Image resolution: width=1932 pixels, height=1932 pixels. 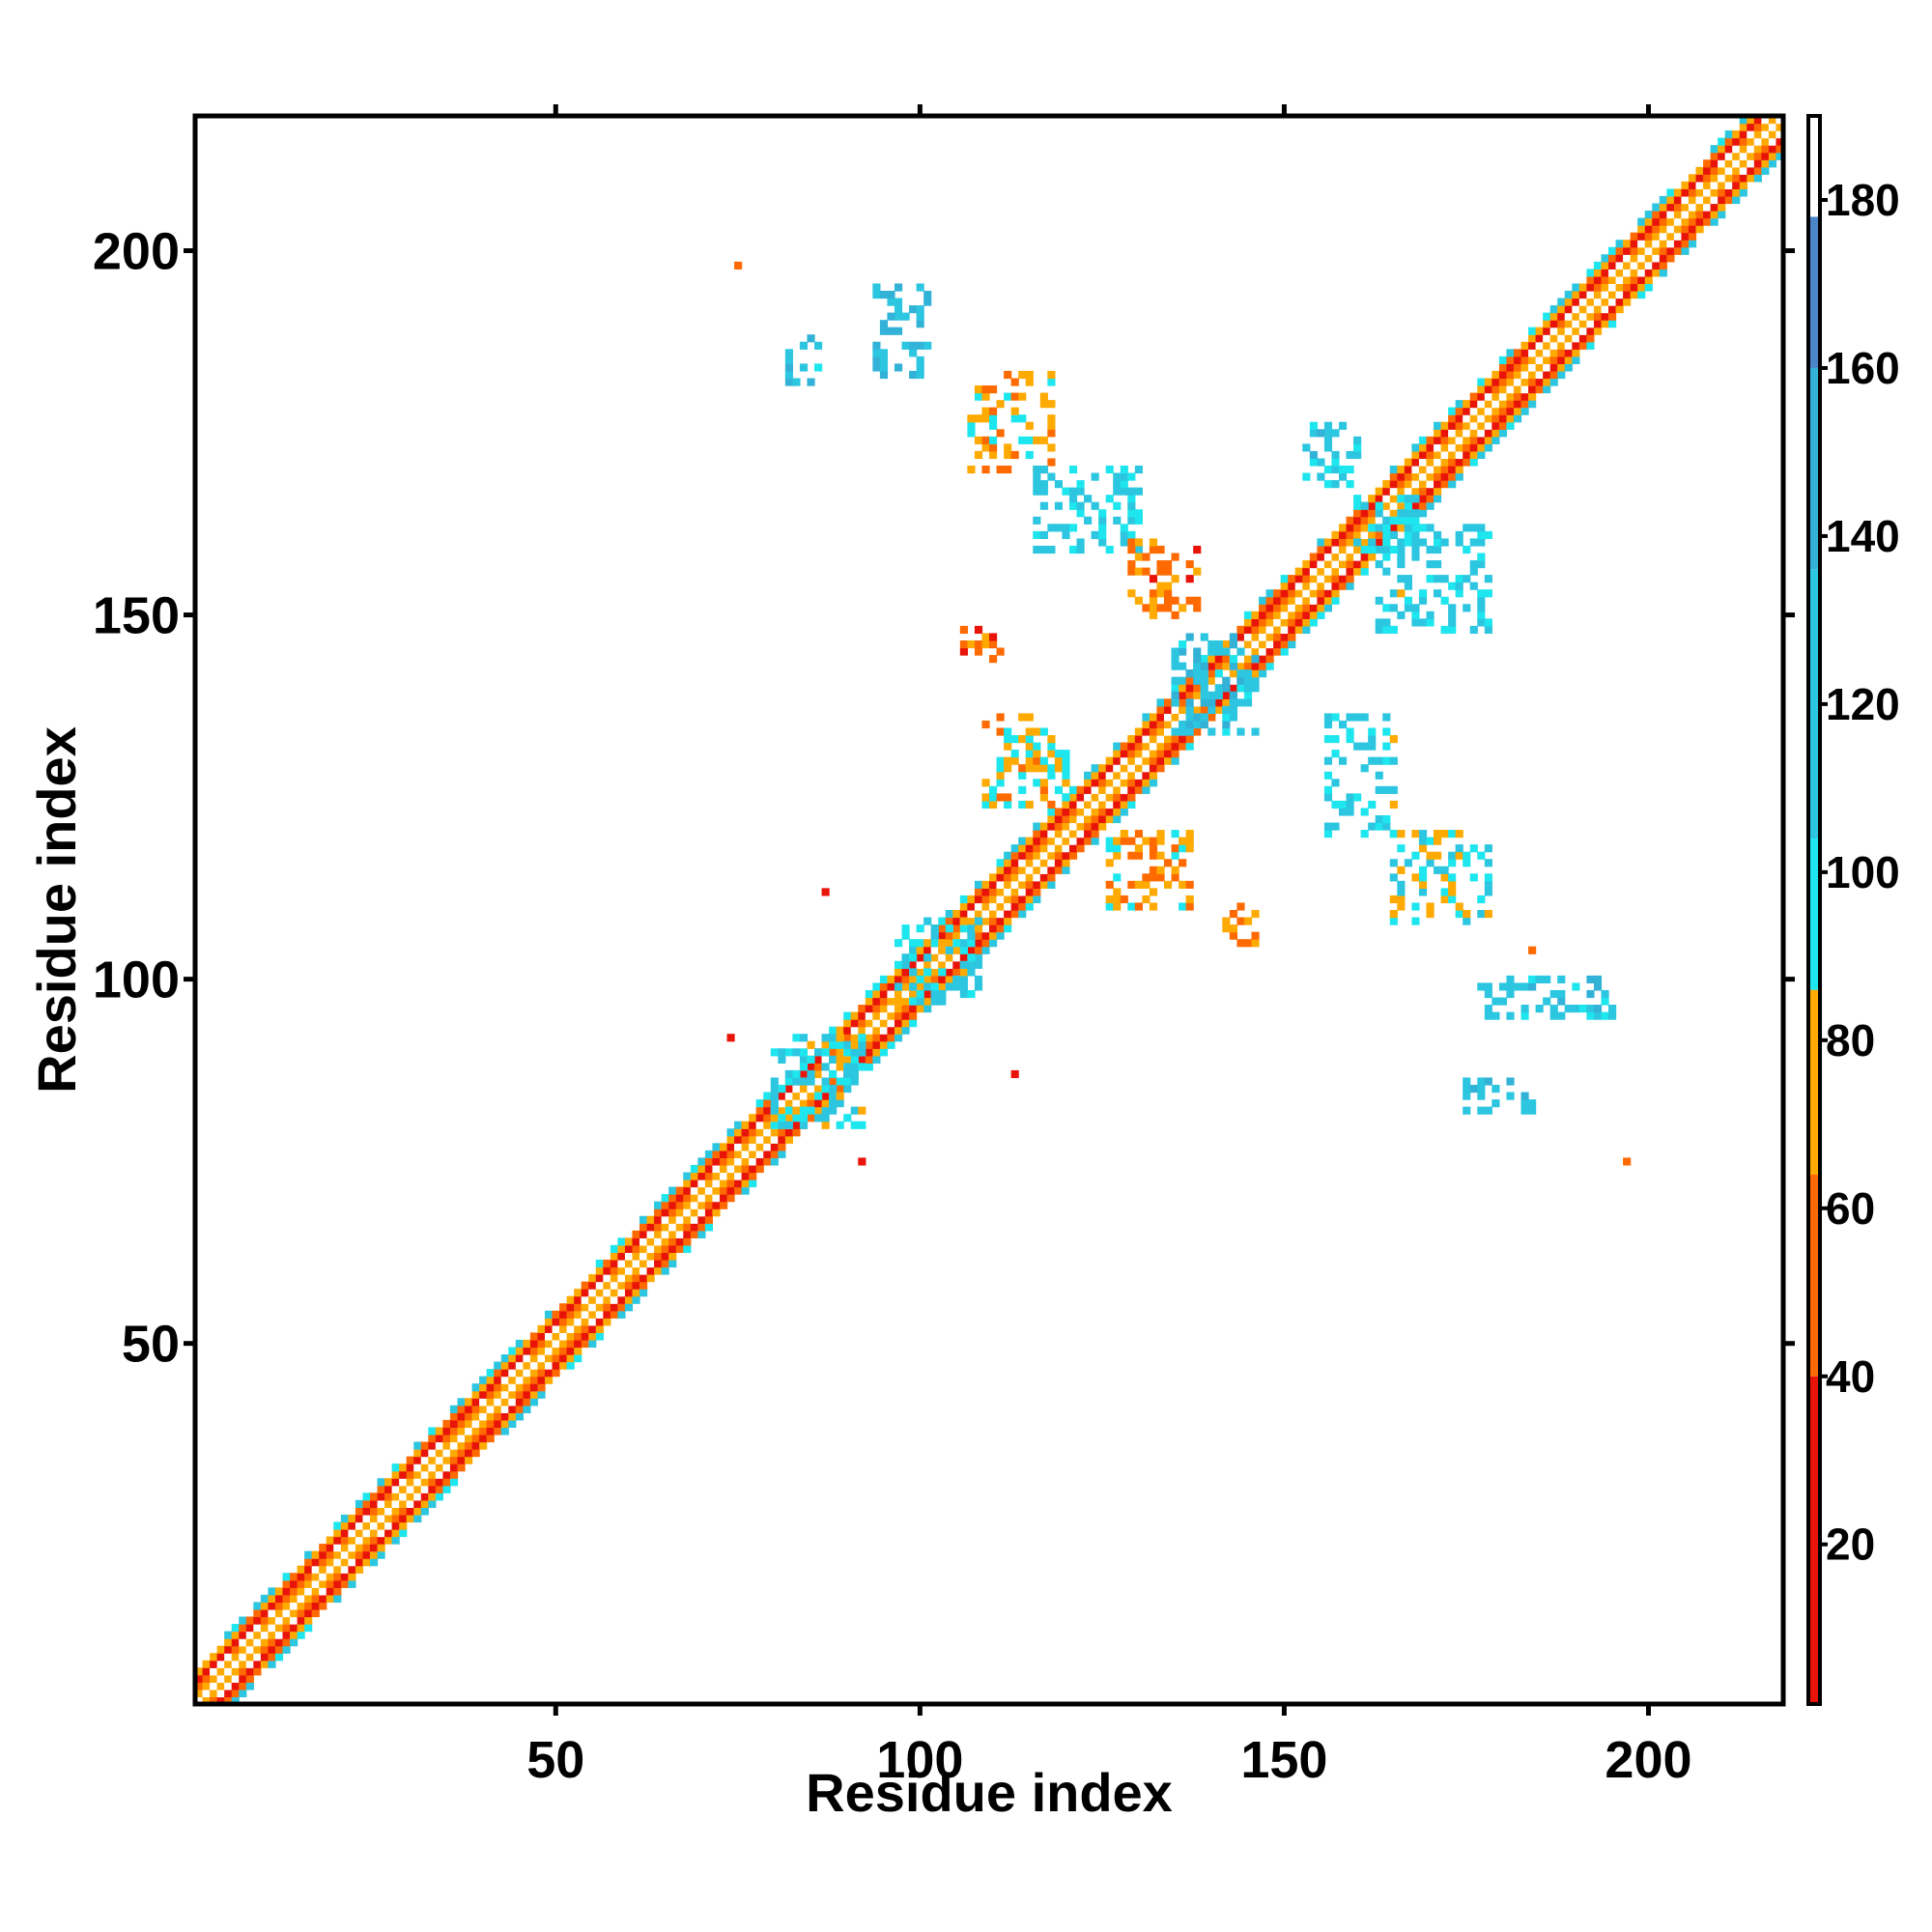 What do you see at coordinates (919, 1760) in the screenshot?
I see `x-tick-label: 100` at bounding box center [919, 1760].